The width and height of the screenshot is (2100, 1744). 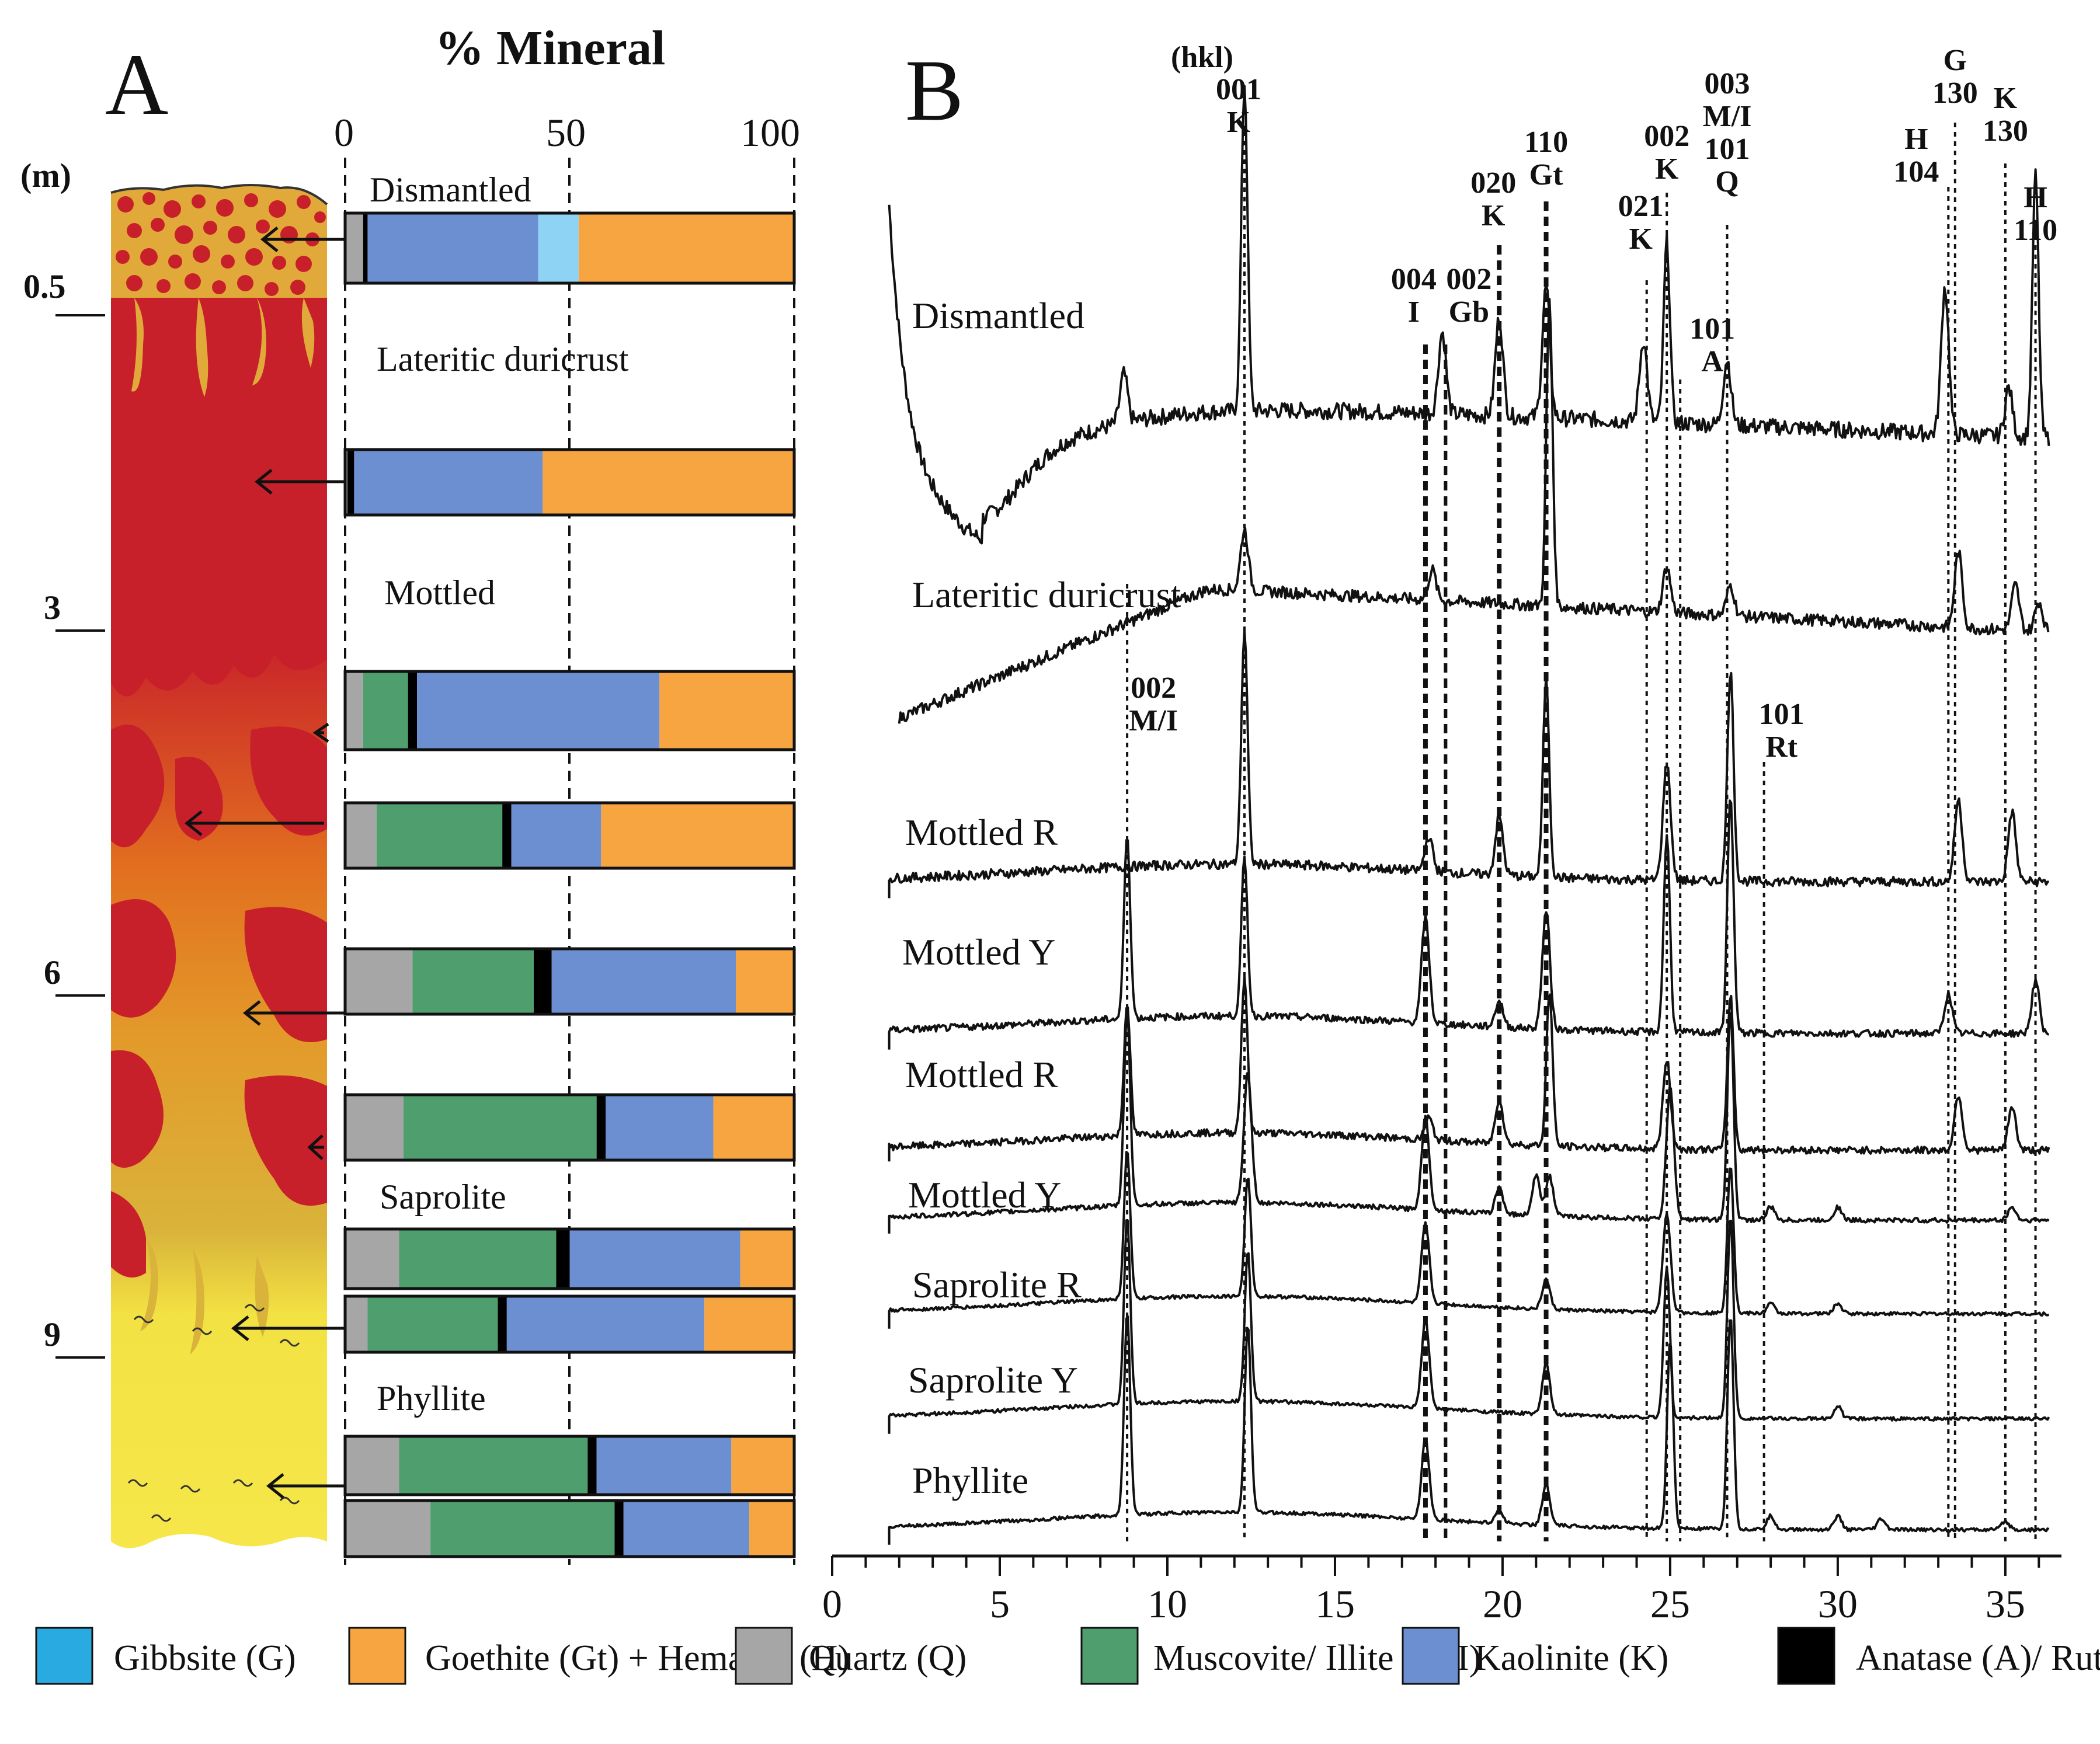 What do you see at coordinates (1000, 1604) in the screenshot?
I see `x-tick-label: 5` at bounding box center [1000, 1604].